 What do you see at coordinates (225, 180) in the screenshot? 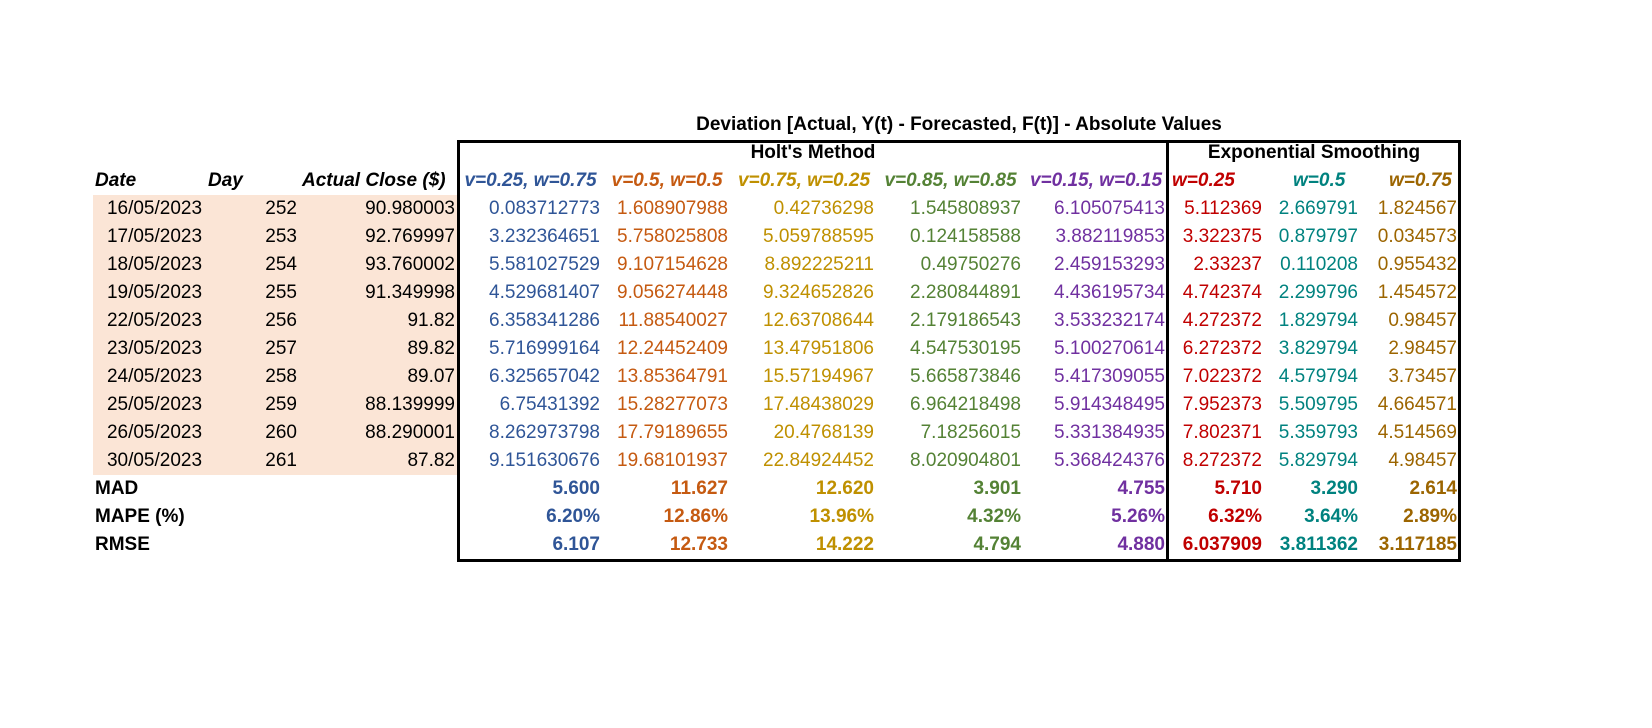
I see `day-header: Day` at bounding box center [225, 180].